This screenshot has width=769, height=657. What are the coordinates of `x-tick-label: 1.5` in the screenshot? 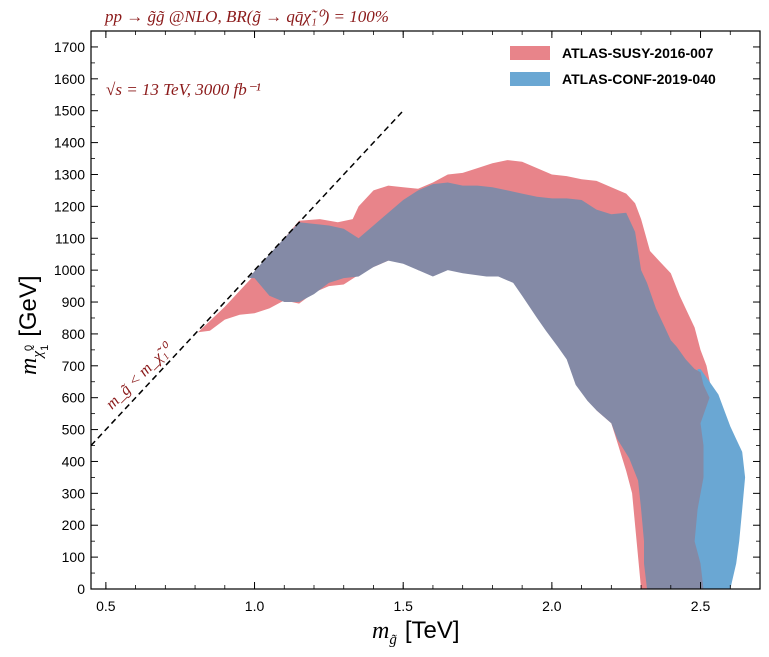 It's located at (403, 606).